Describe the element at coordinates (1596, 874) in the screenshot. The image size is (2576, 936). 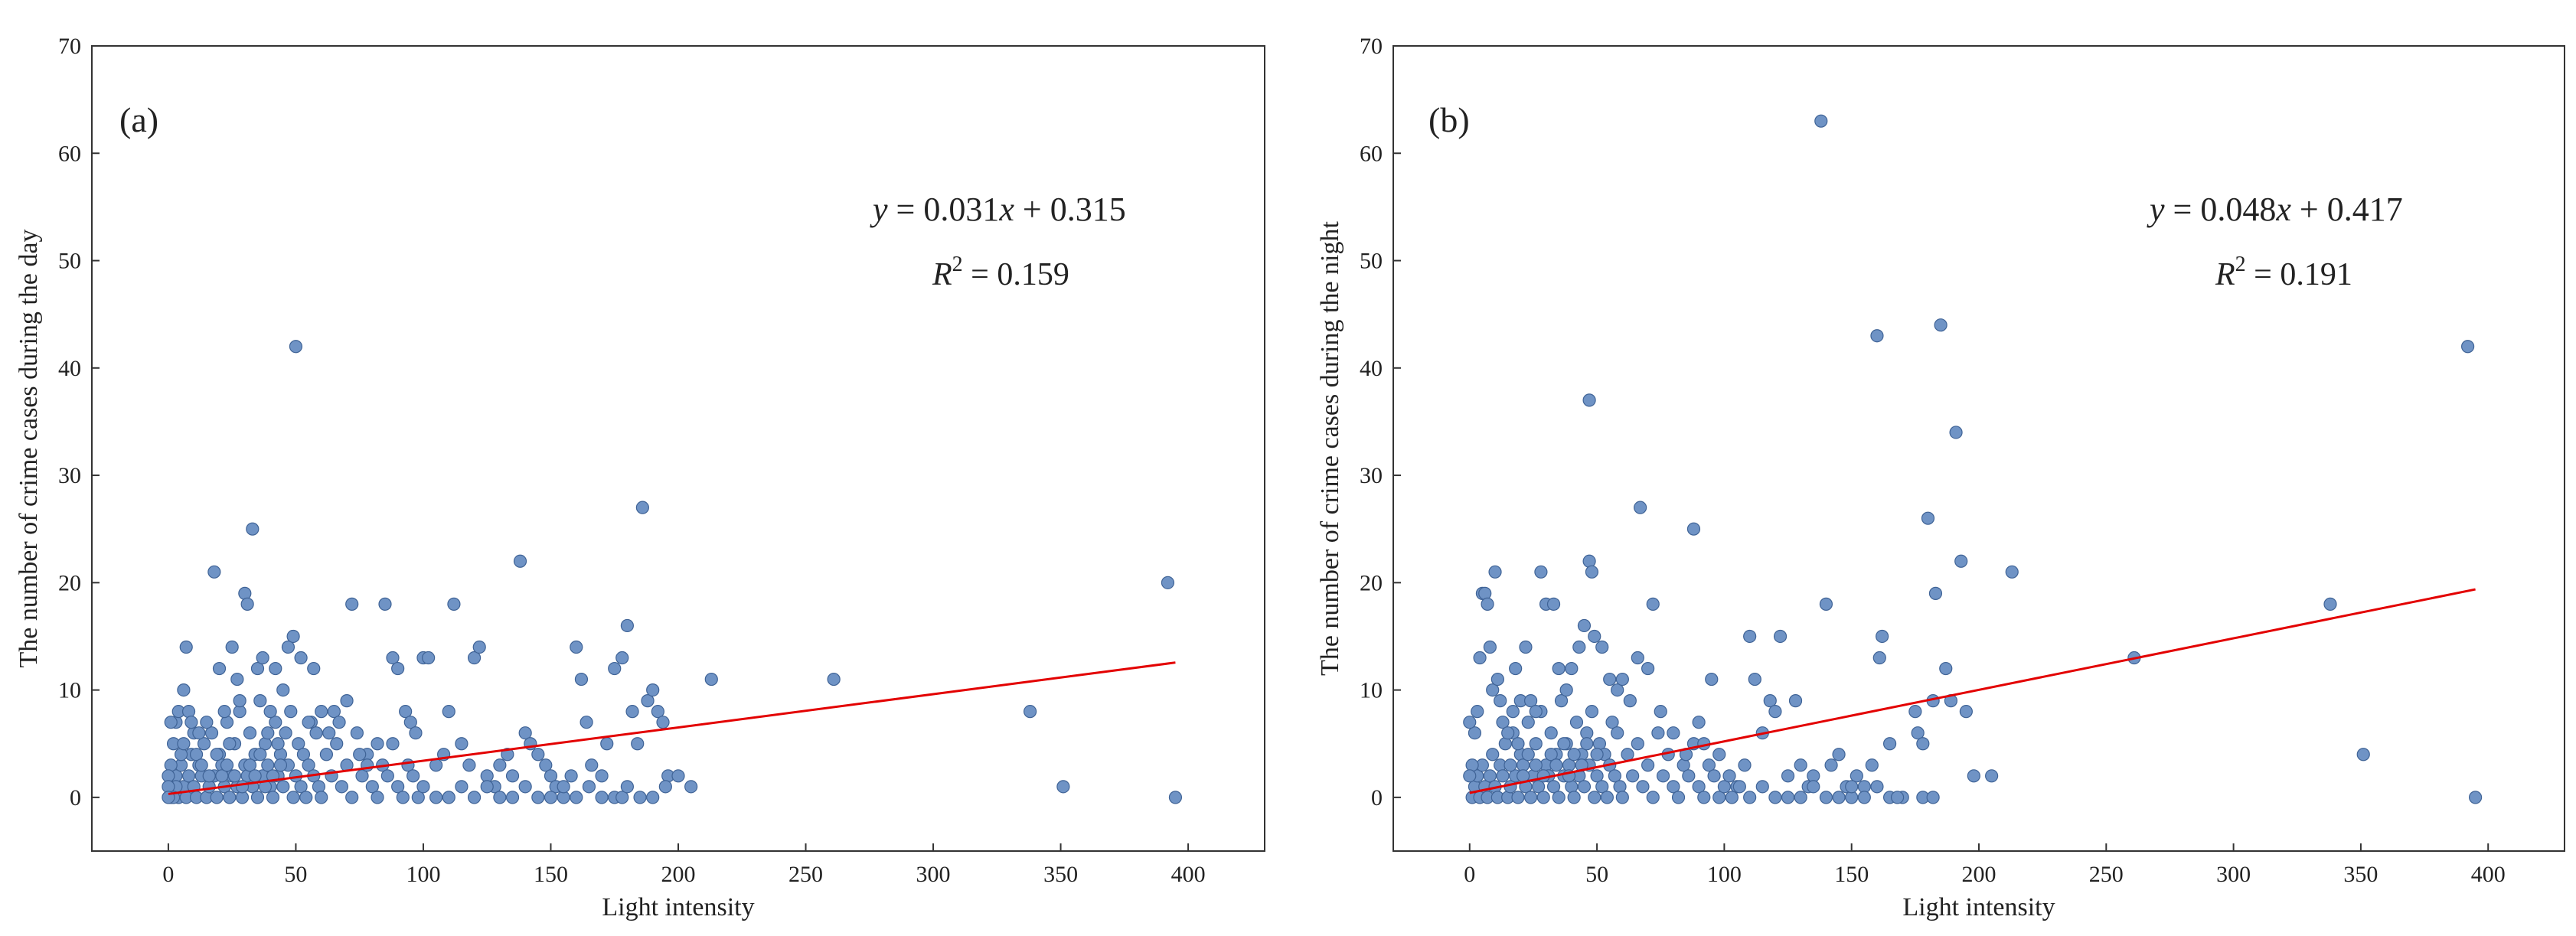
I see `panel-b-x-tick-label: 50` at that location.